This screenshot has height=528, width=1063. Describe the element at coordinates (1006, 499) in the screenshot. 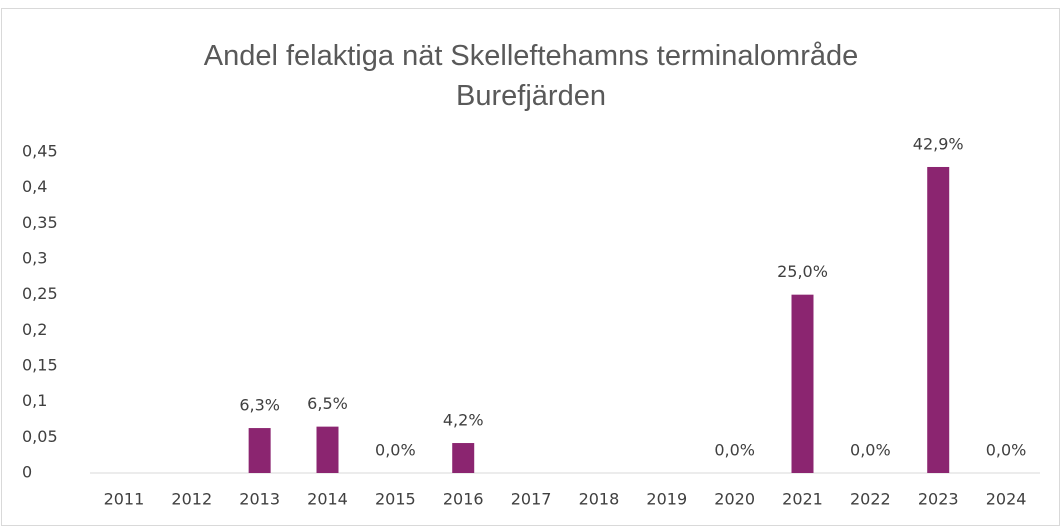

I see `x-tick-label: 2024` at that location.